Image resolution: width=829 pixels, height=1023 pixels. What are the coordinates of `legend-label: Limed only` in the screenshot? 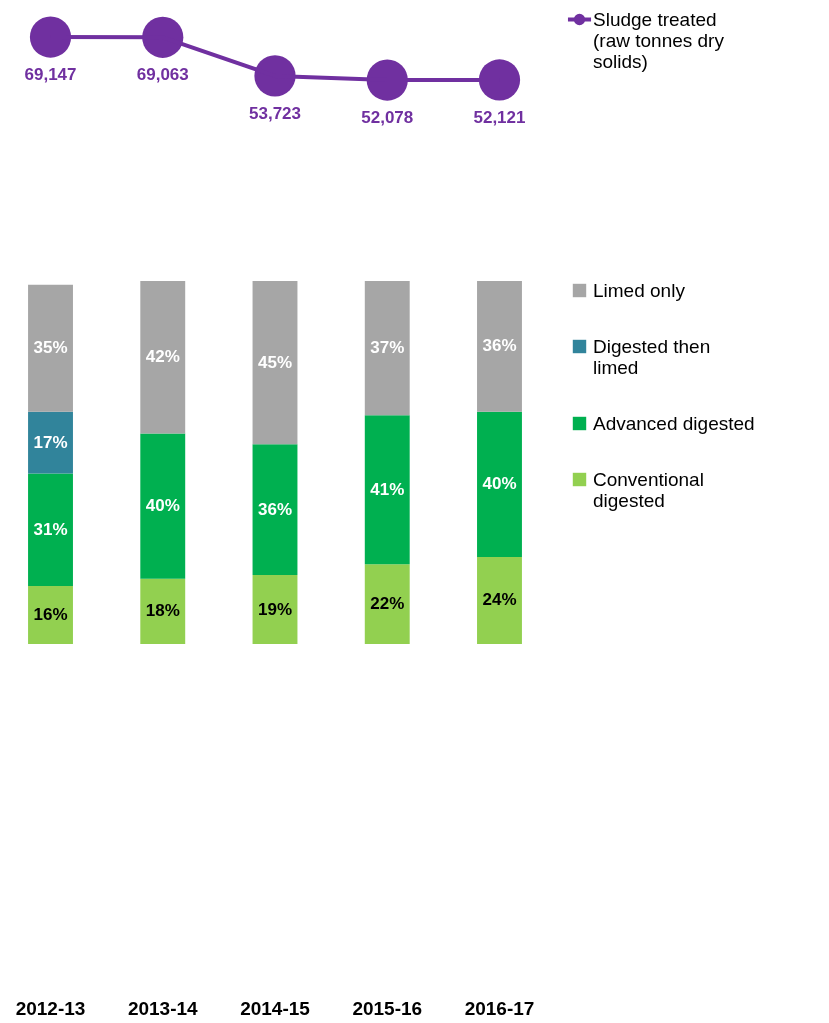 It's located at (639, 290).